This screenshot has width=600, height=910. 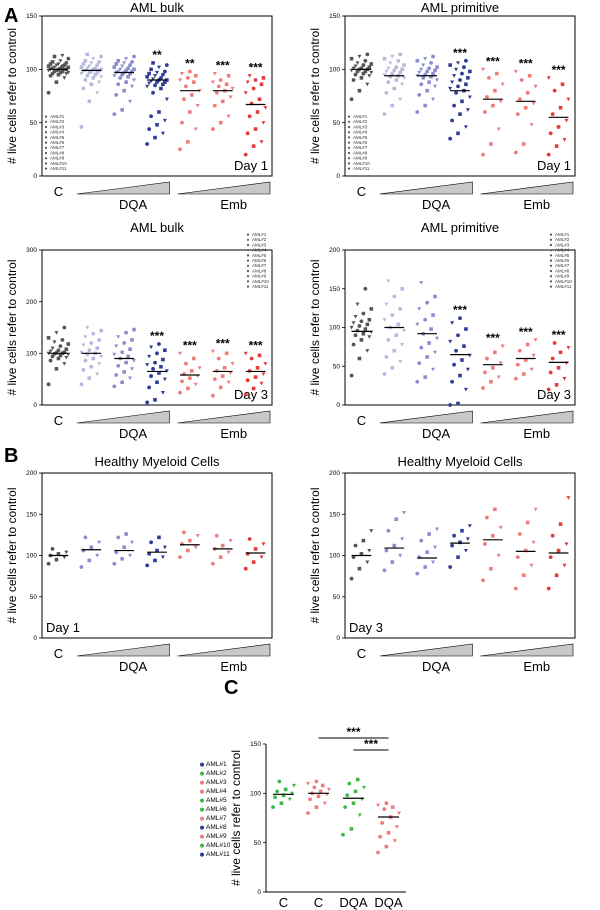 What do you see at coordinates (526, 63) in the screenshot?
I see `significance-label: ***` at bounding box center [526, 63].